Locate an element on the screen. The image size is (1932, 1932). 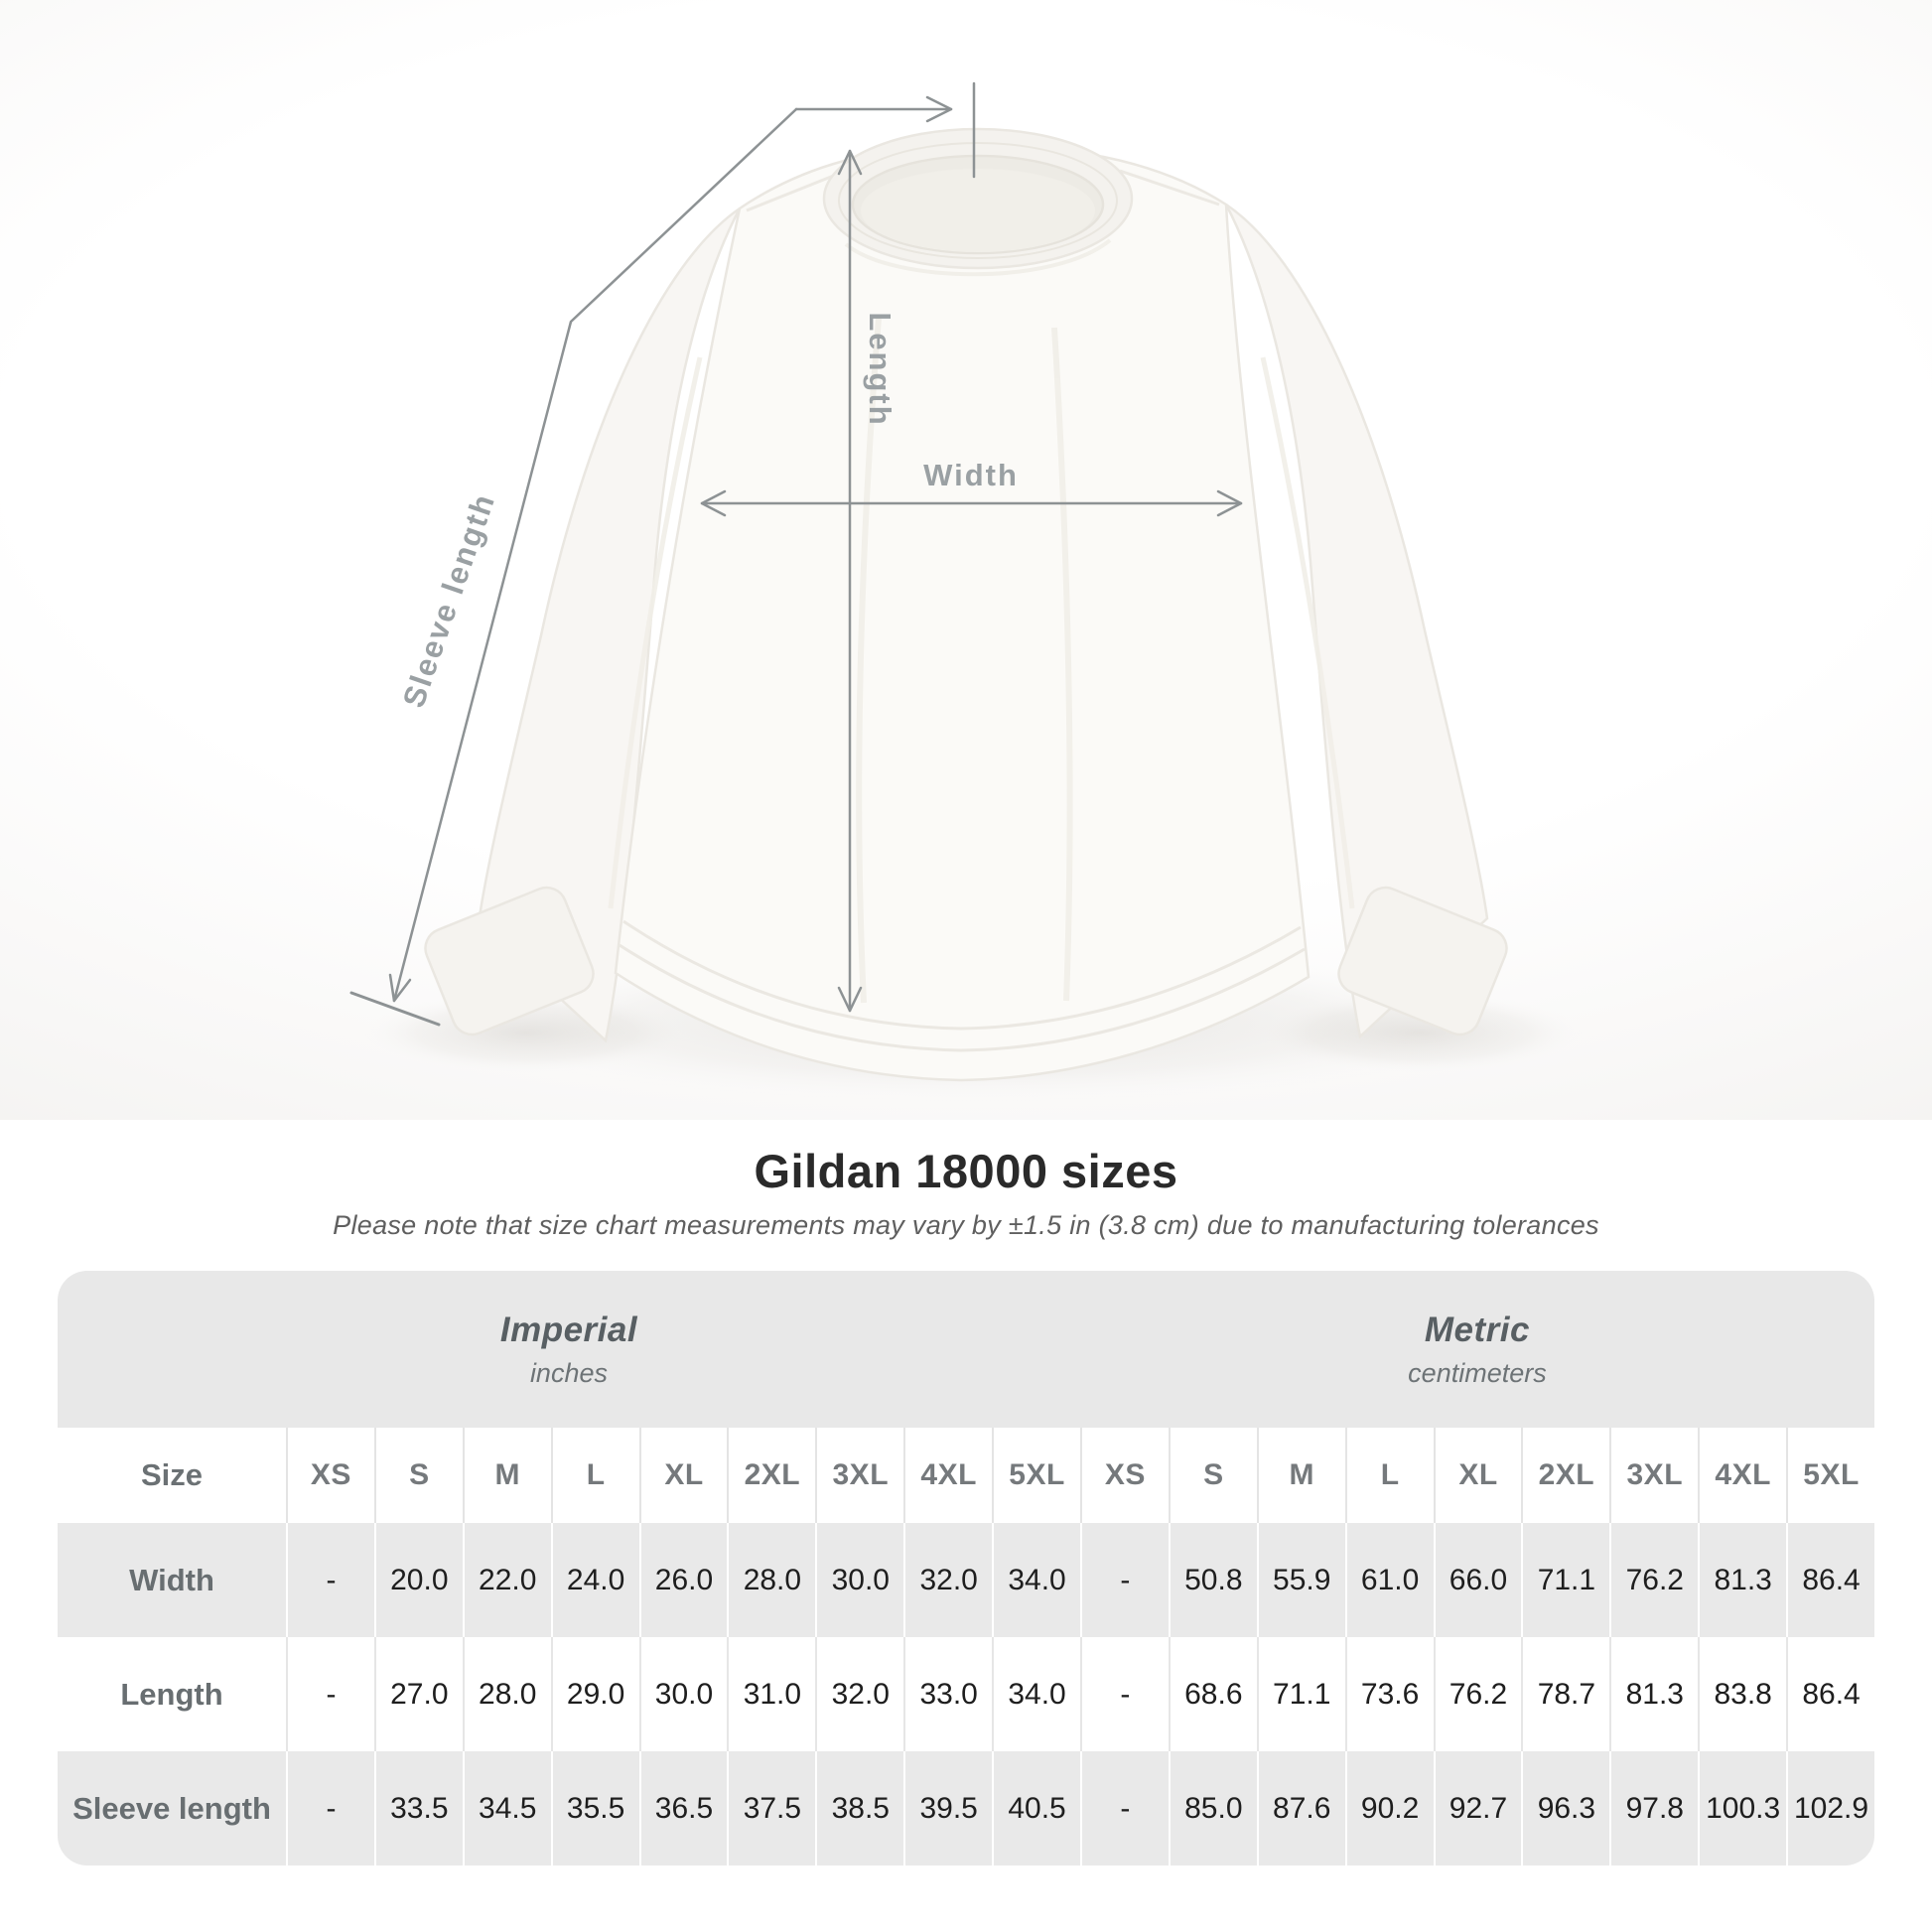
measurement-cell: 66.0 is located at coordinates (1478, 1580).